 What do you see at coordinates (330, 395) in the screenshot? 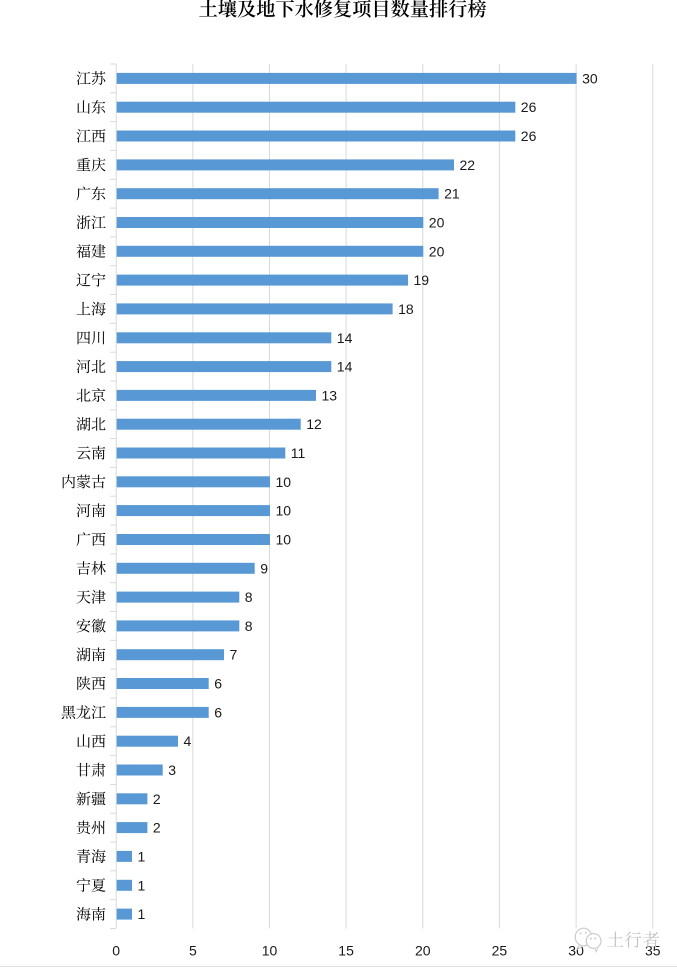
I see `svg-text: 13` at bounding box center [330, 395].